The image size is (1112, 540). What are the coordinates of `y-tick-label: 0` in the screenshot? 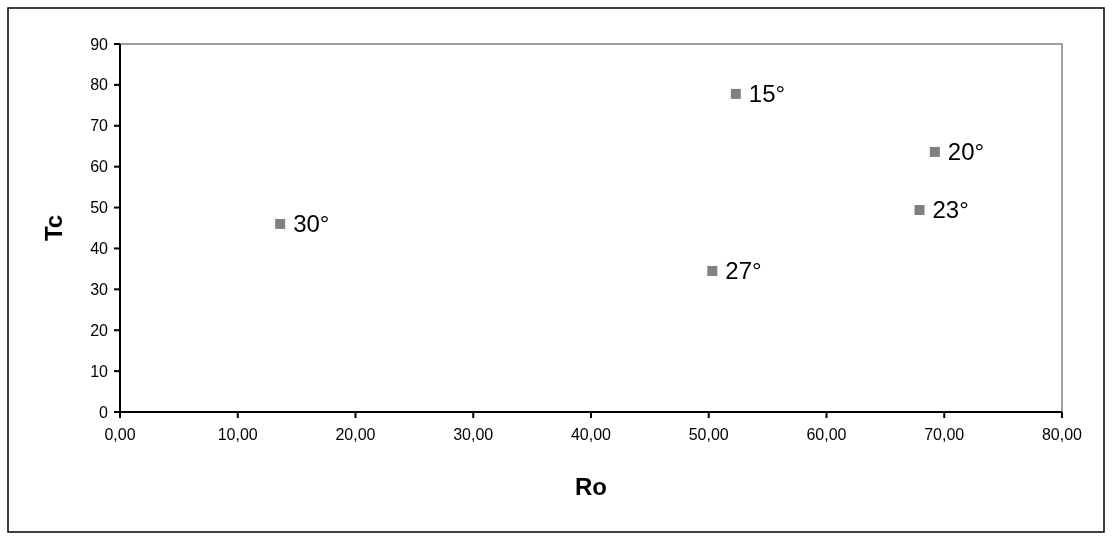 It's located at (104, 412).